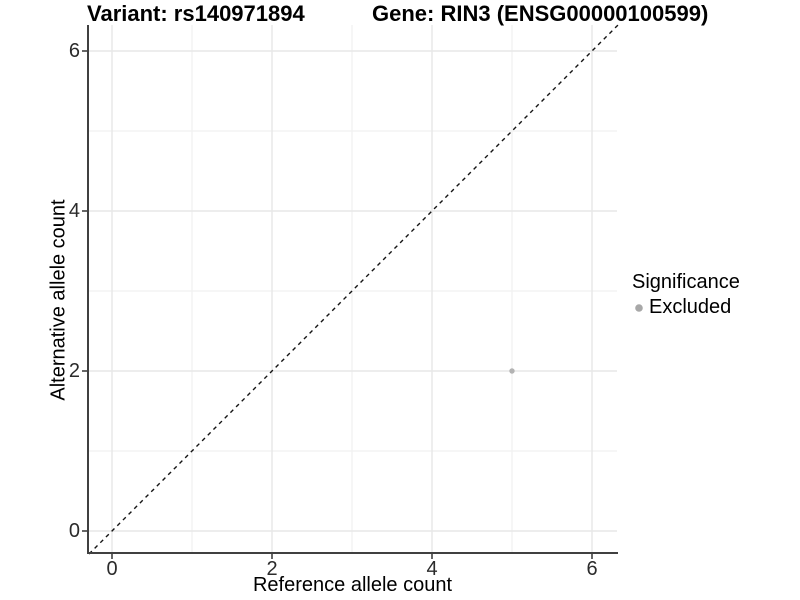 This screenshot has width=800, height=600. I want to click on legend-item-label: Excluded, so click(690, 306).